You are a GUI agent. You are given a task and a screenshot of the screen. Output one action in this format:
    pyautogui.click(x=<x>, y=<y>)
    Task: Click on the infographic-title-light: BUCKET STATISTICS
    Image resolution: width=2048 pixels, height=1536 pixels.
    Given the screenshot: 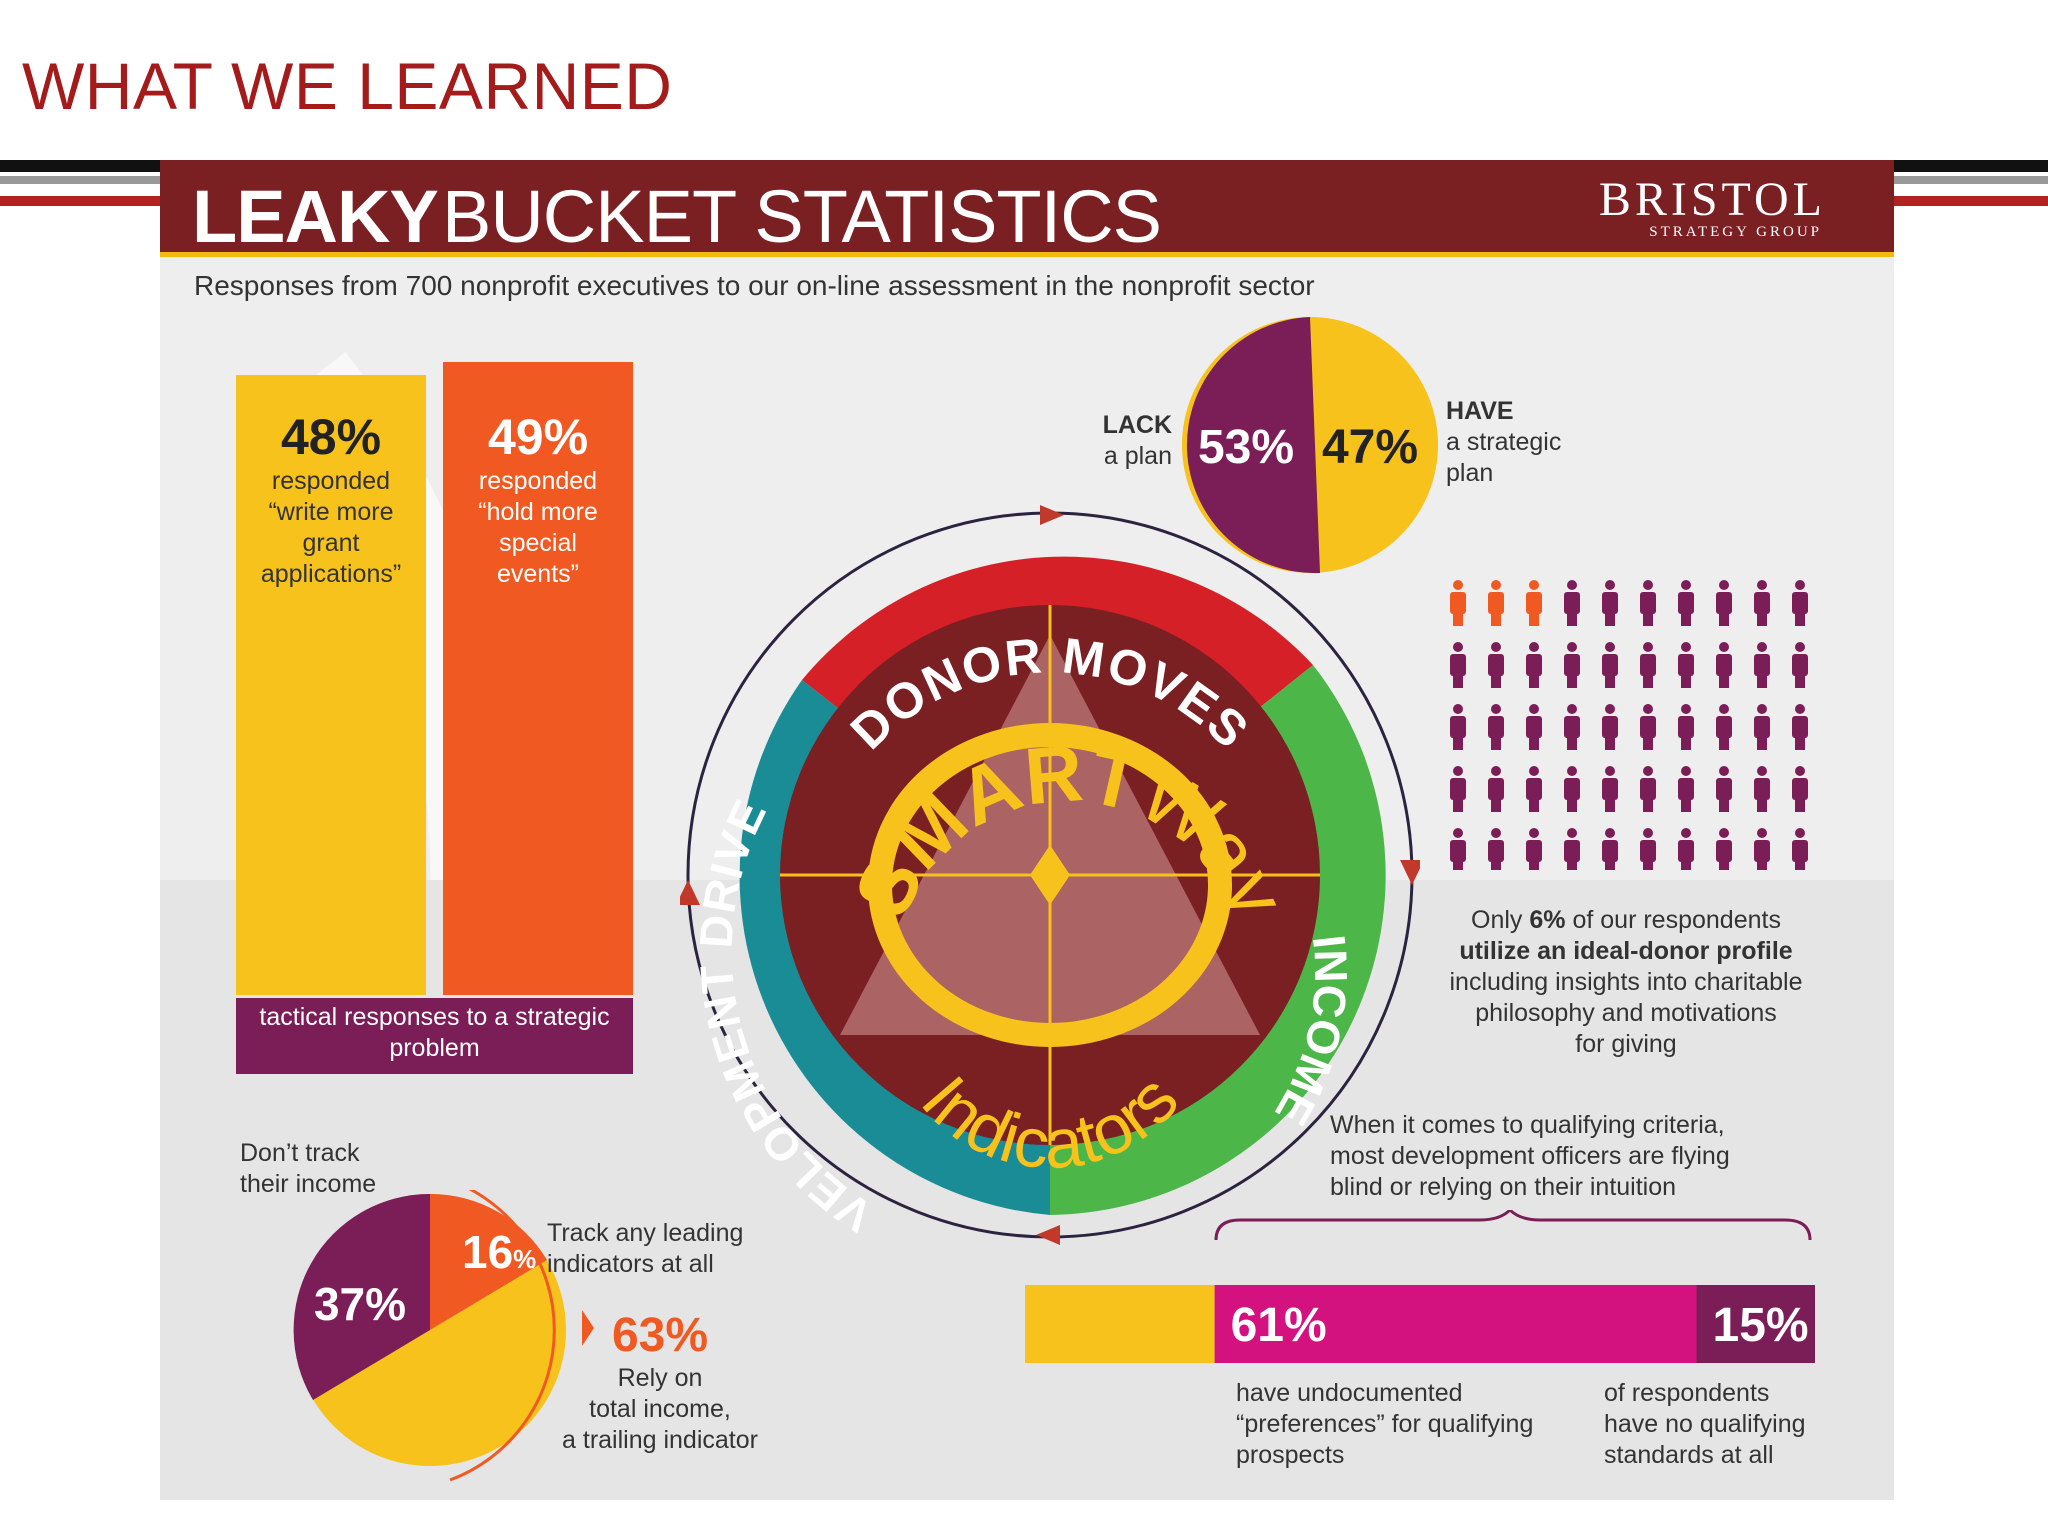 What is the action you would take?
    pyautogui.click(x=802, y=216)
    